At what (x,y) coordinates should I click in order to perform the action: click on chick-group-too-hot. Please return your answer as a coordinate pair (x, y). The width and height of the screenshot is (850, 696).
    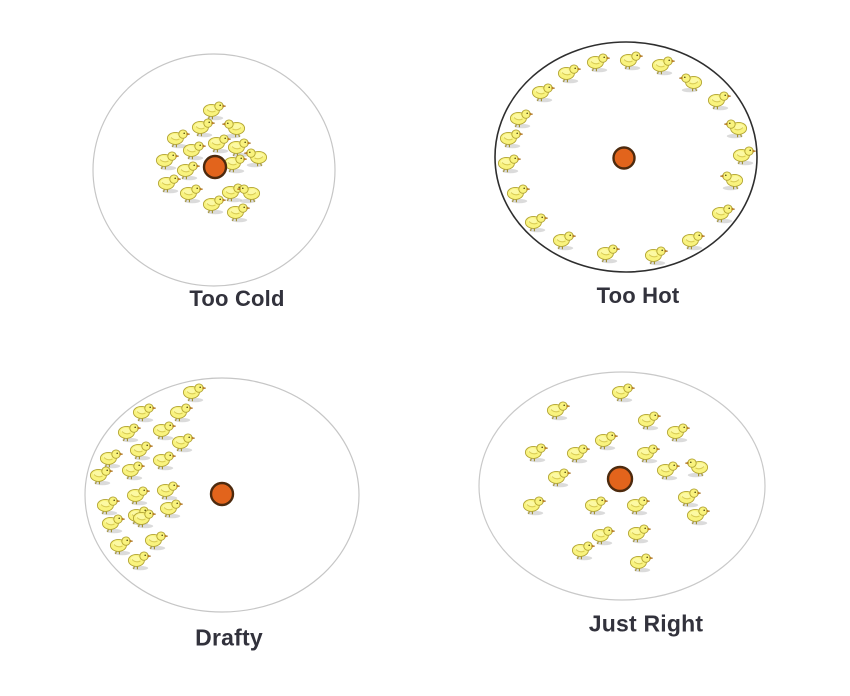
    Looking at the image, I should click on (627, 158).